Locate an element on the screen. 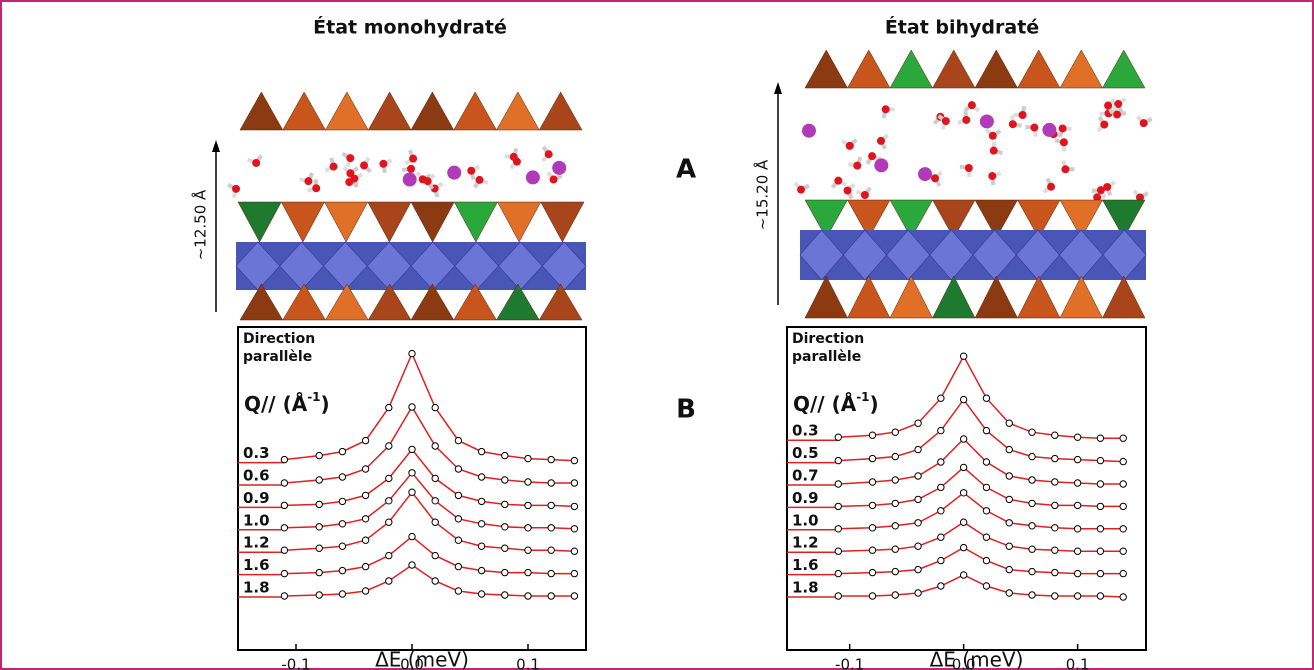 The width and height of the screenshot is (1314, 670). annotation: Direction is located at coordinates (828, 339).